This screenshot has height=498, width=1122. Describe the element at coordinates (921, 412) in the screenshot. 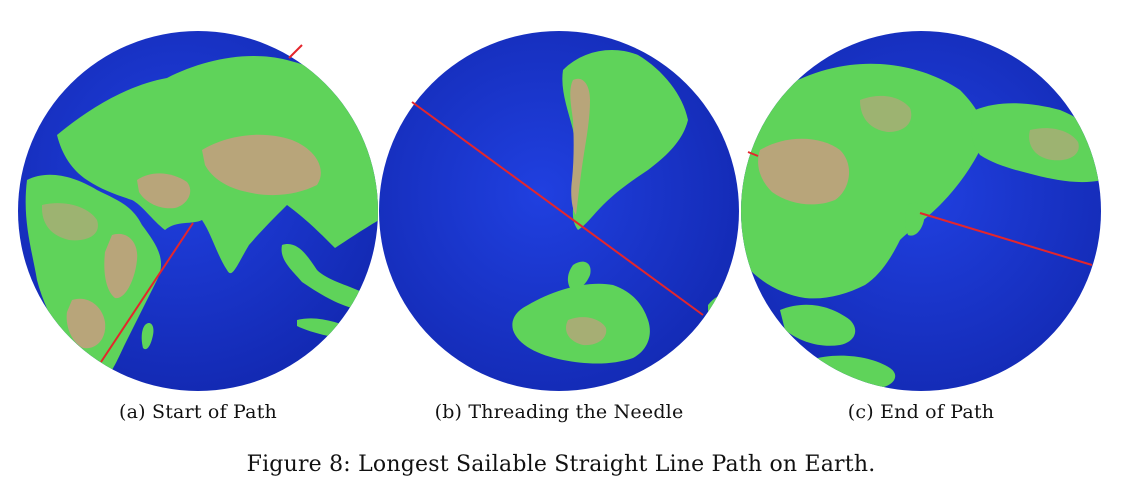

I see `subcaption-c: (c) End of Path` at that location.